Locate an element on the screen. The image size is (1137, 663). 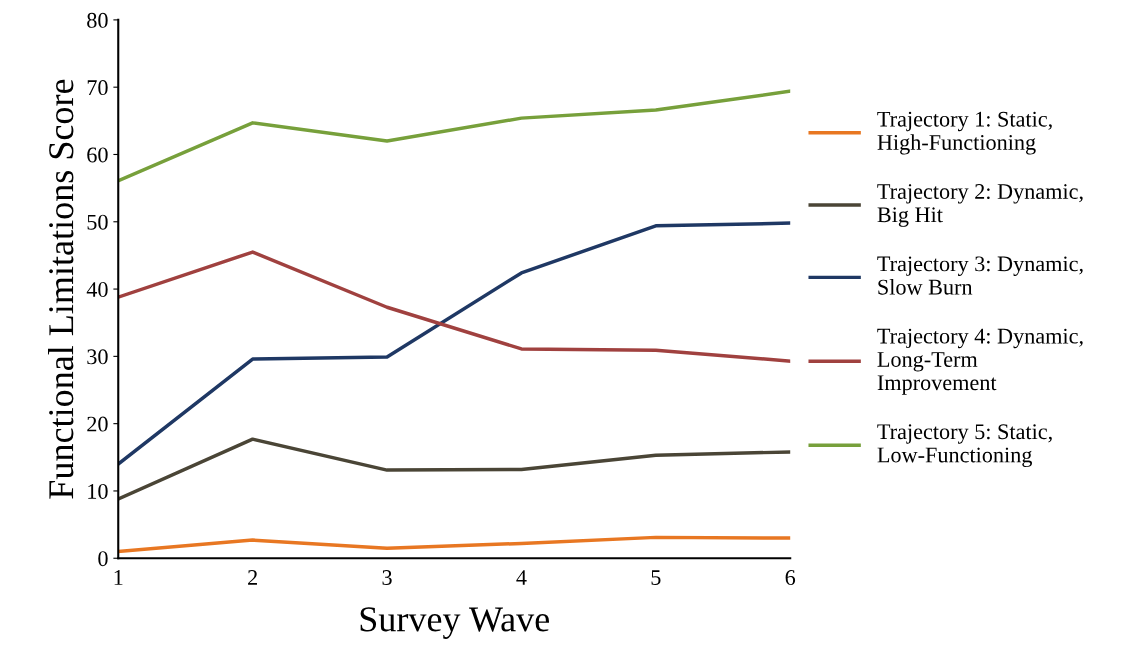
y-tick-label: 50 is located at coordinates (97, 222).